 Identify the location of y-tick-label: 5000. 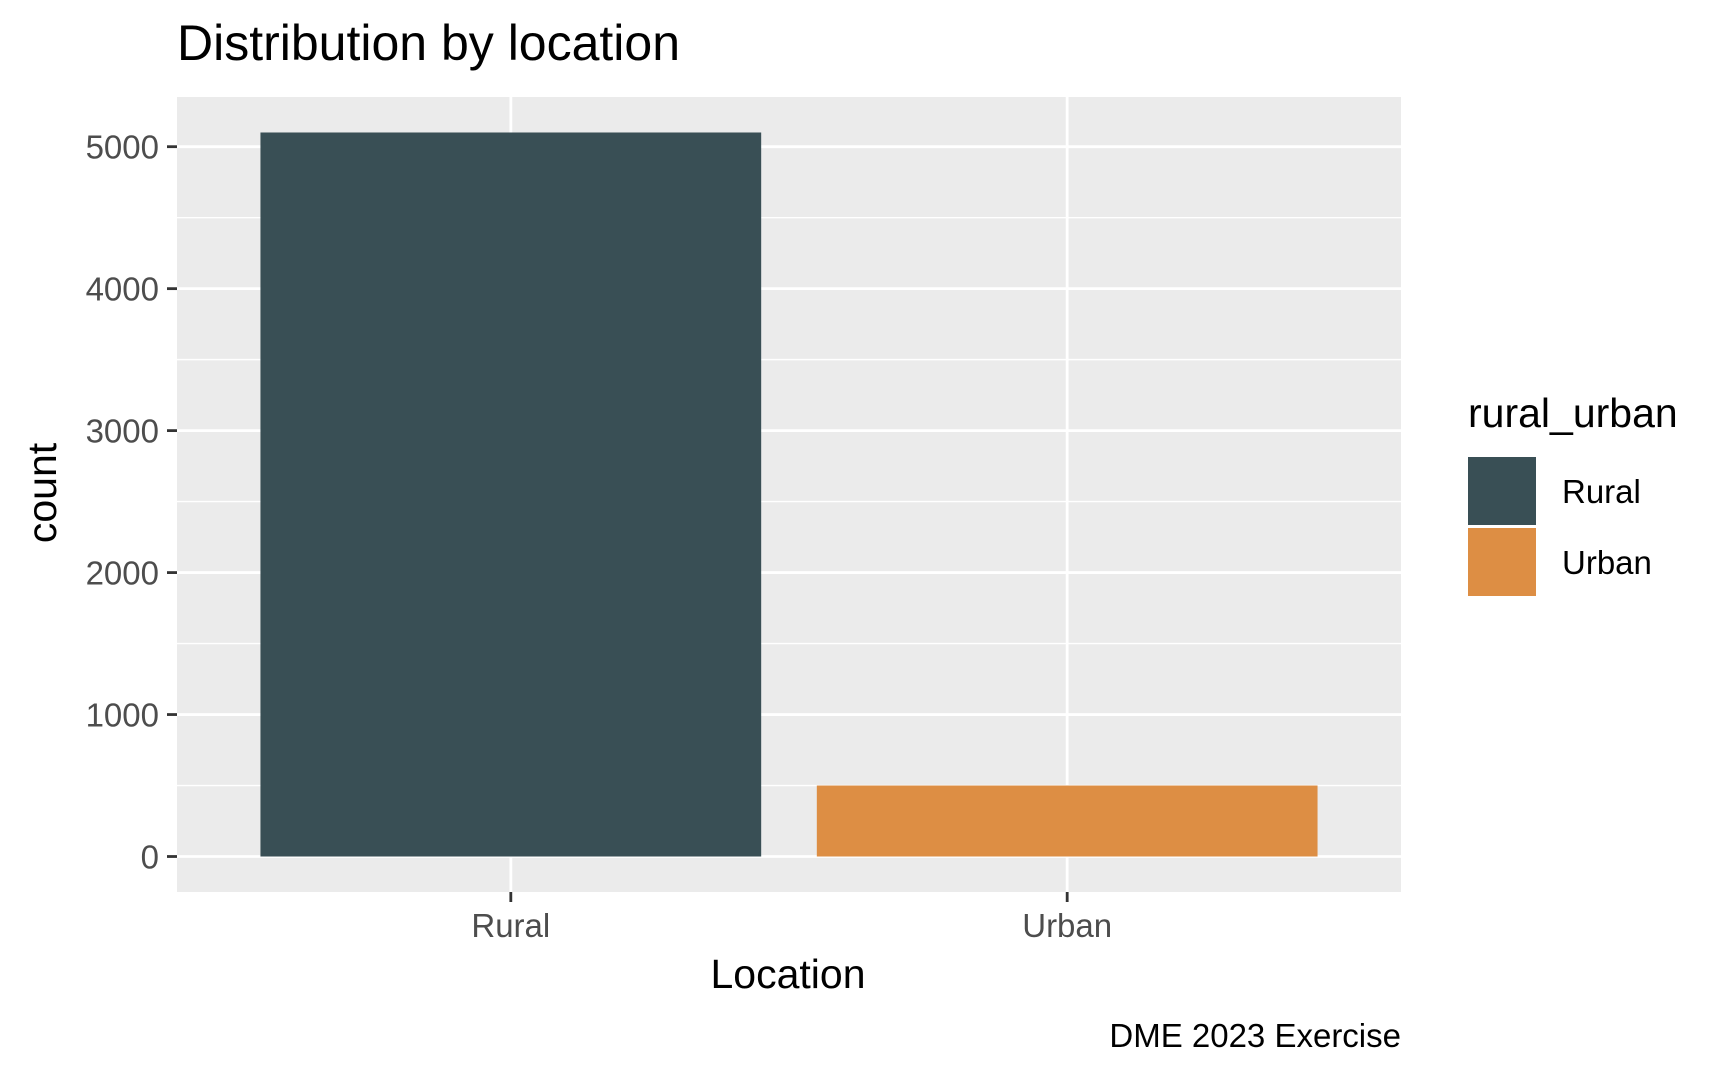
(122, 147).